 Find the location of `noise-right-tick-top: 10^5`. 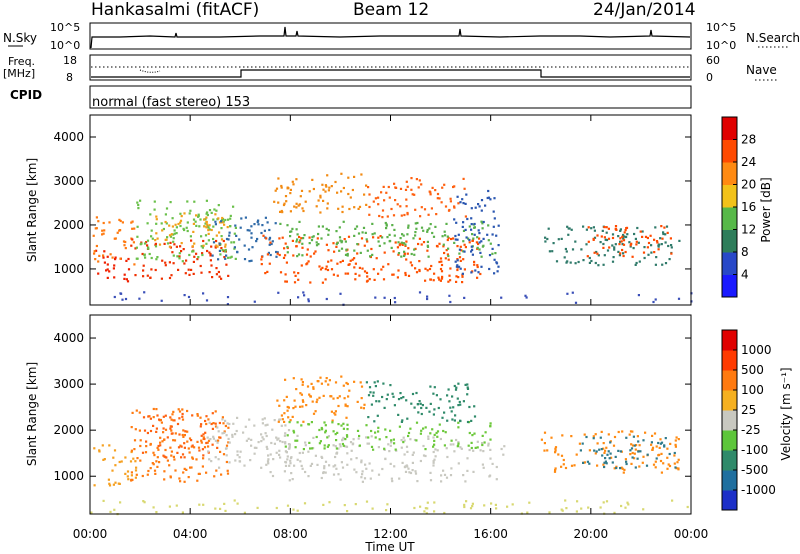

noise-right-tick-top: 10^5 is located at coordinates (721, 27).